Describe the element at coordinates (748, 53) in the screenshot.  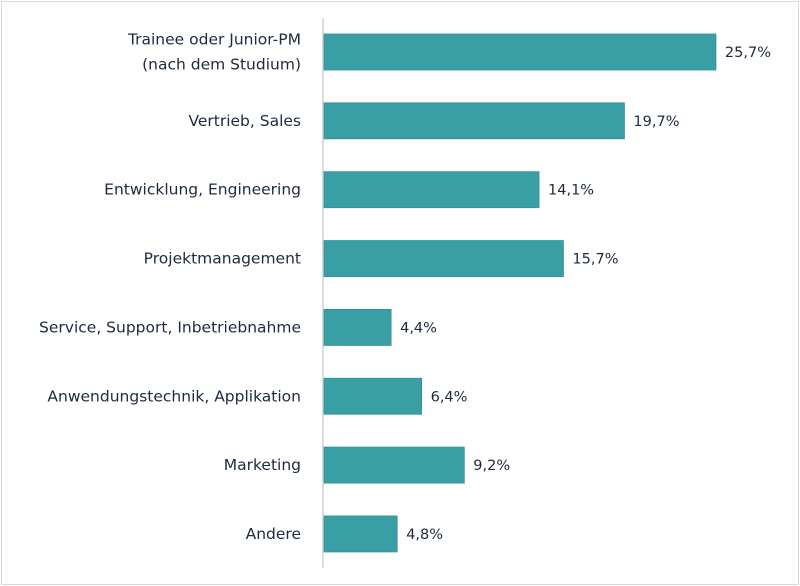
I see `data-label: 25,7%` at that location.